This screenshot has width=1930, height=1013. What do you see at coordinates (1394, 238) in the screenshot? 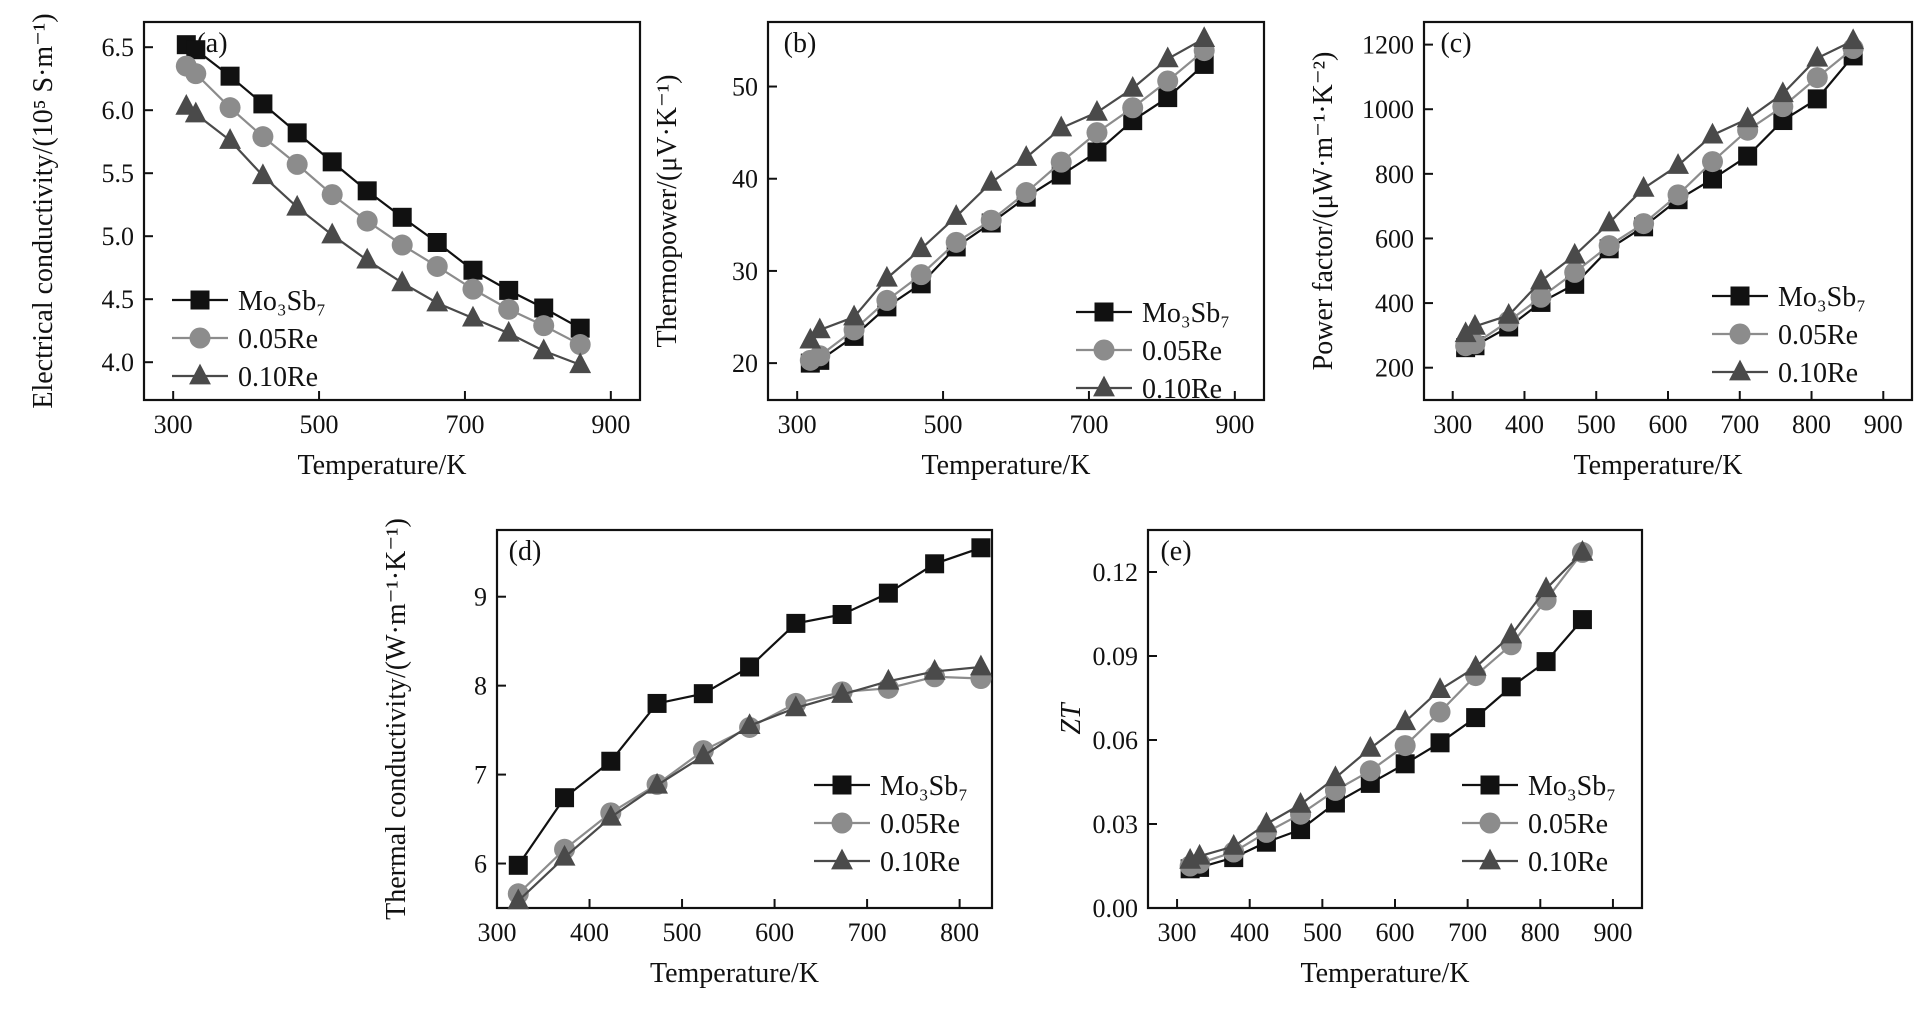
I see `y-tick-label: 600` at bounding box center [1394, 238].